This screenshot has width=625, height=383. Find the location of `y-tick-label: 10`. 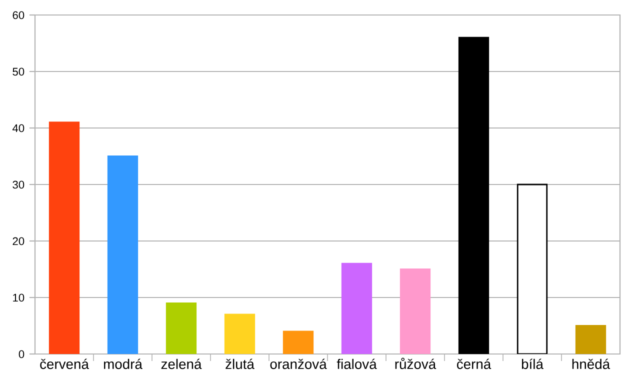

y-tick-label: 10 is located at coordinates (18, 298).